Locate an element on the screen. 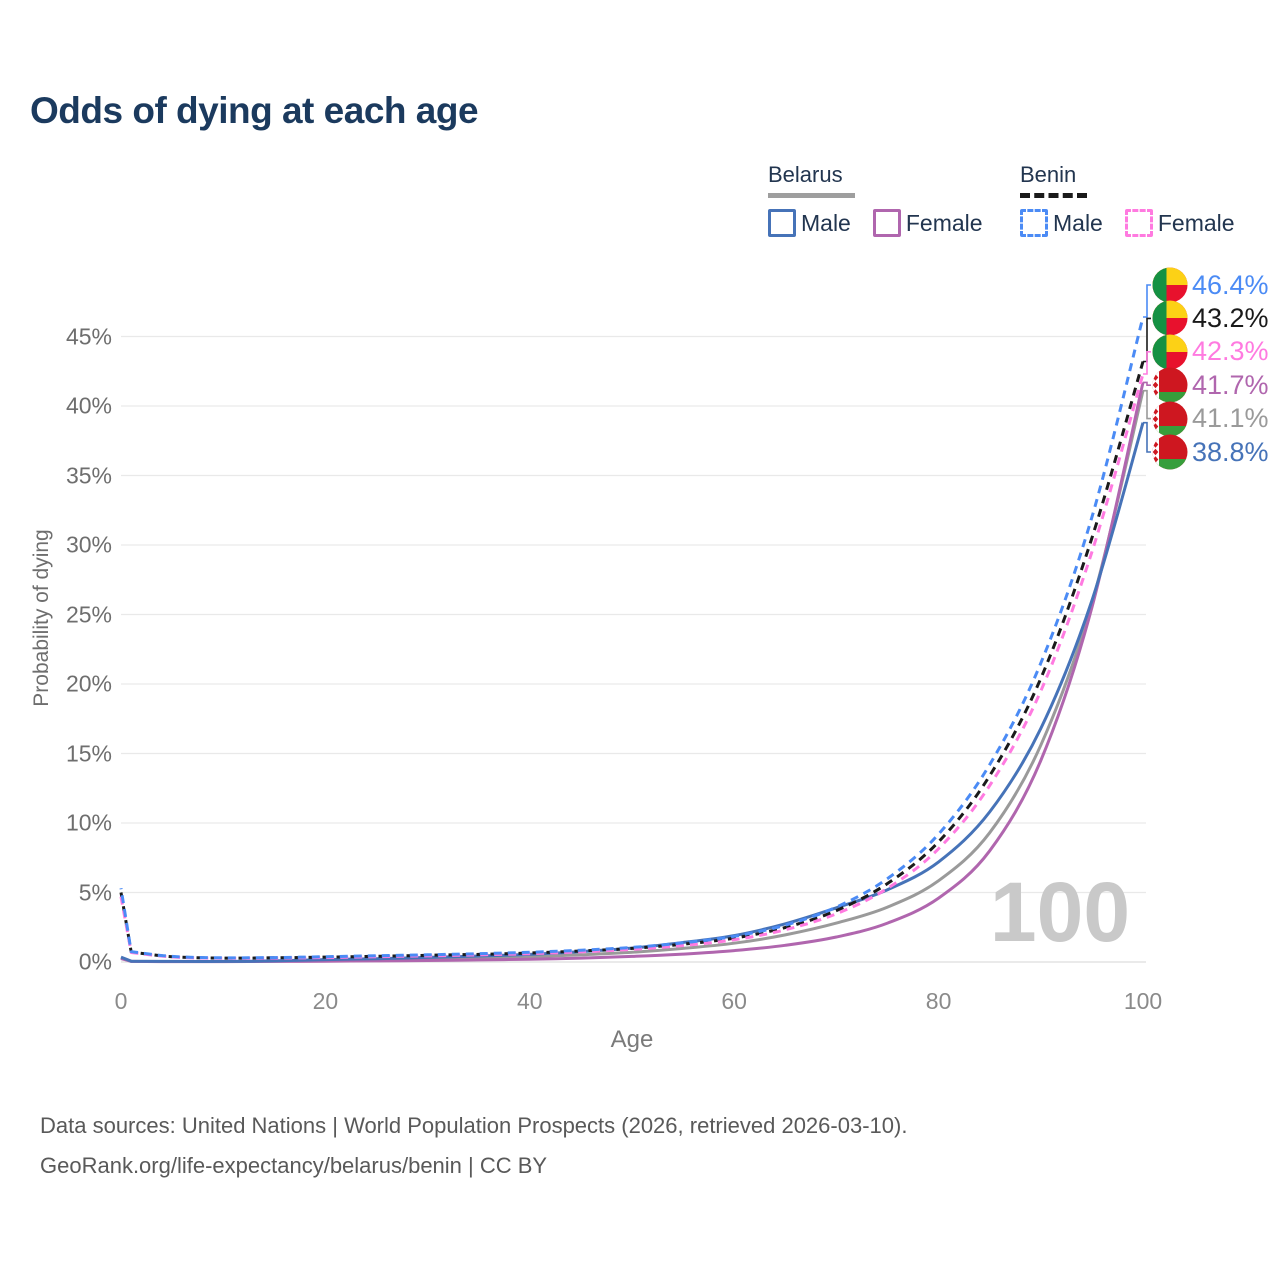 Image resolution: width=1280 pixels, height=1280 pixels. benin-female-swatch-icon is located at coordinates (1138, 223).